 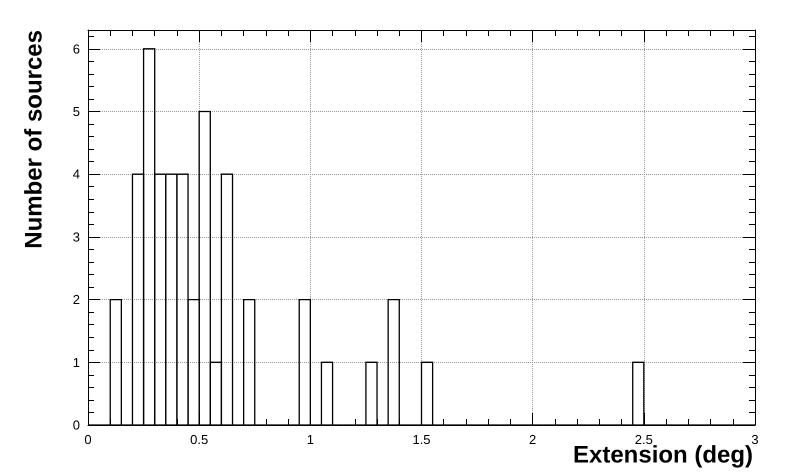 What do you see at coordinates (421, 439) in the screenshot?
I see `x-tick-label: 1.5` at bounding box center [421, 439].